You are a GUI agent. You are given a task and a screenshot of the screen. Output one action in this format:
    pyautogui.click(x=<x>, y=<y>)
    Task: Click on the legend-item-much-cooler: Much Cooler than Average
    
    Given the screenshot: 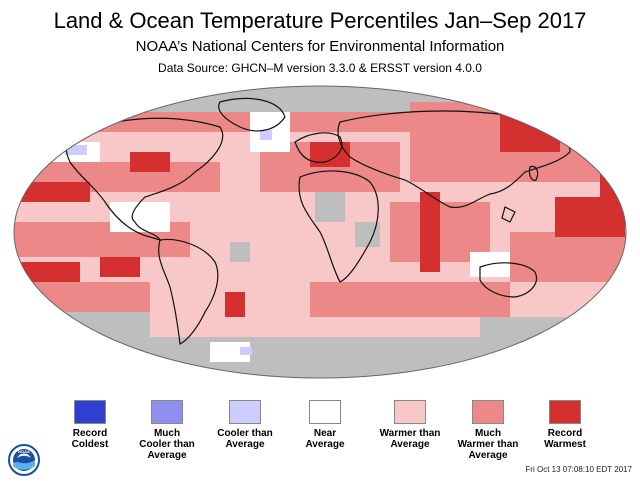 What is the action you would take?
    pyautogui.click(x=167, y=430)
    